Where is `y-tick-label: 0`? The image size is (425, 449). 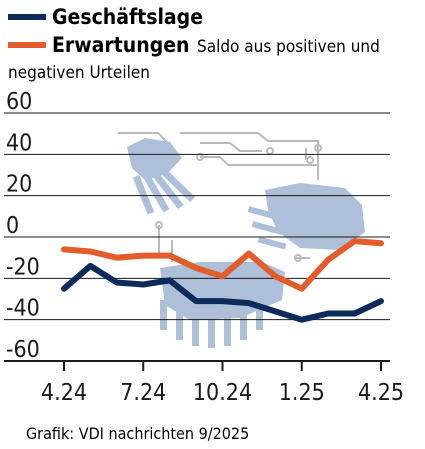
y-tick-label: 0 is located at coordinates (12, 226).